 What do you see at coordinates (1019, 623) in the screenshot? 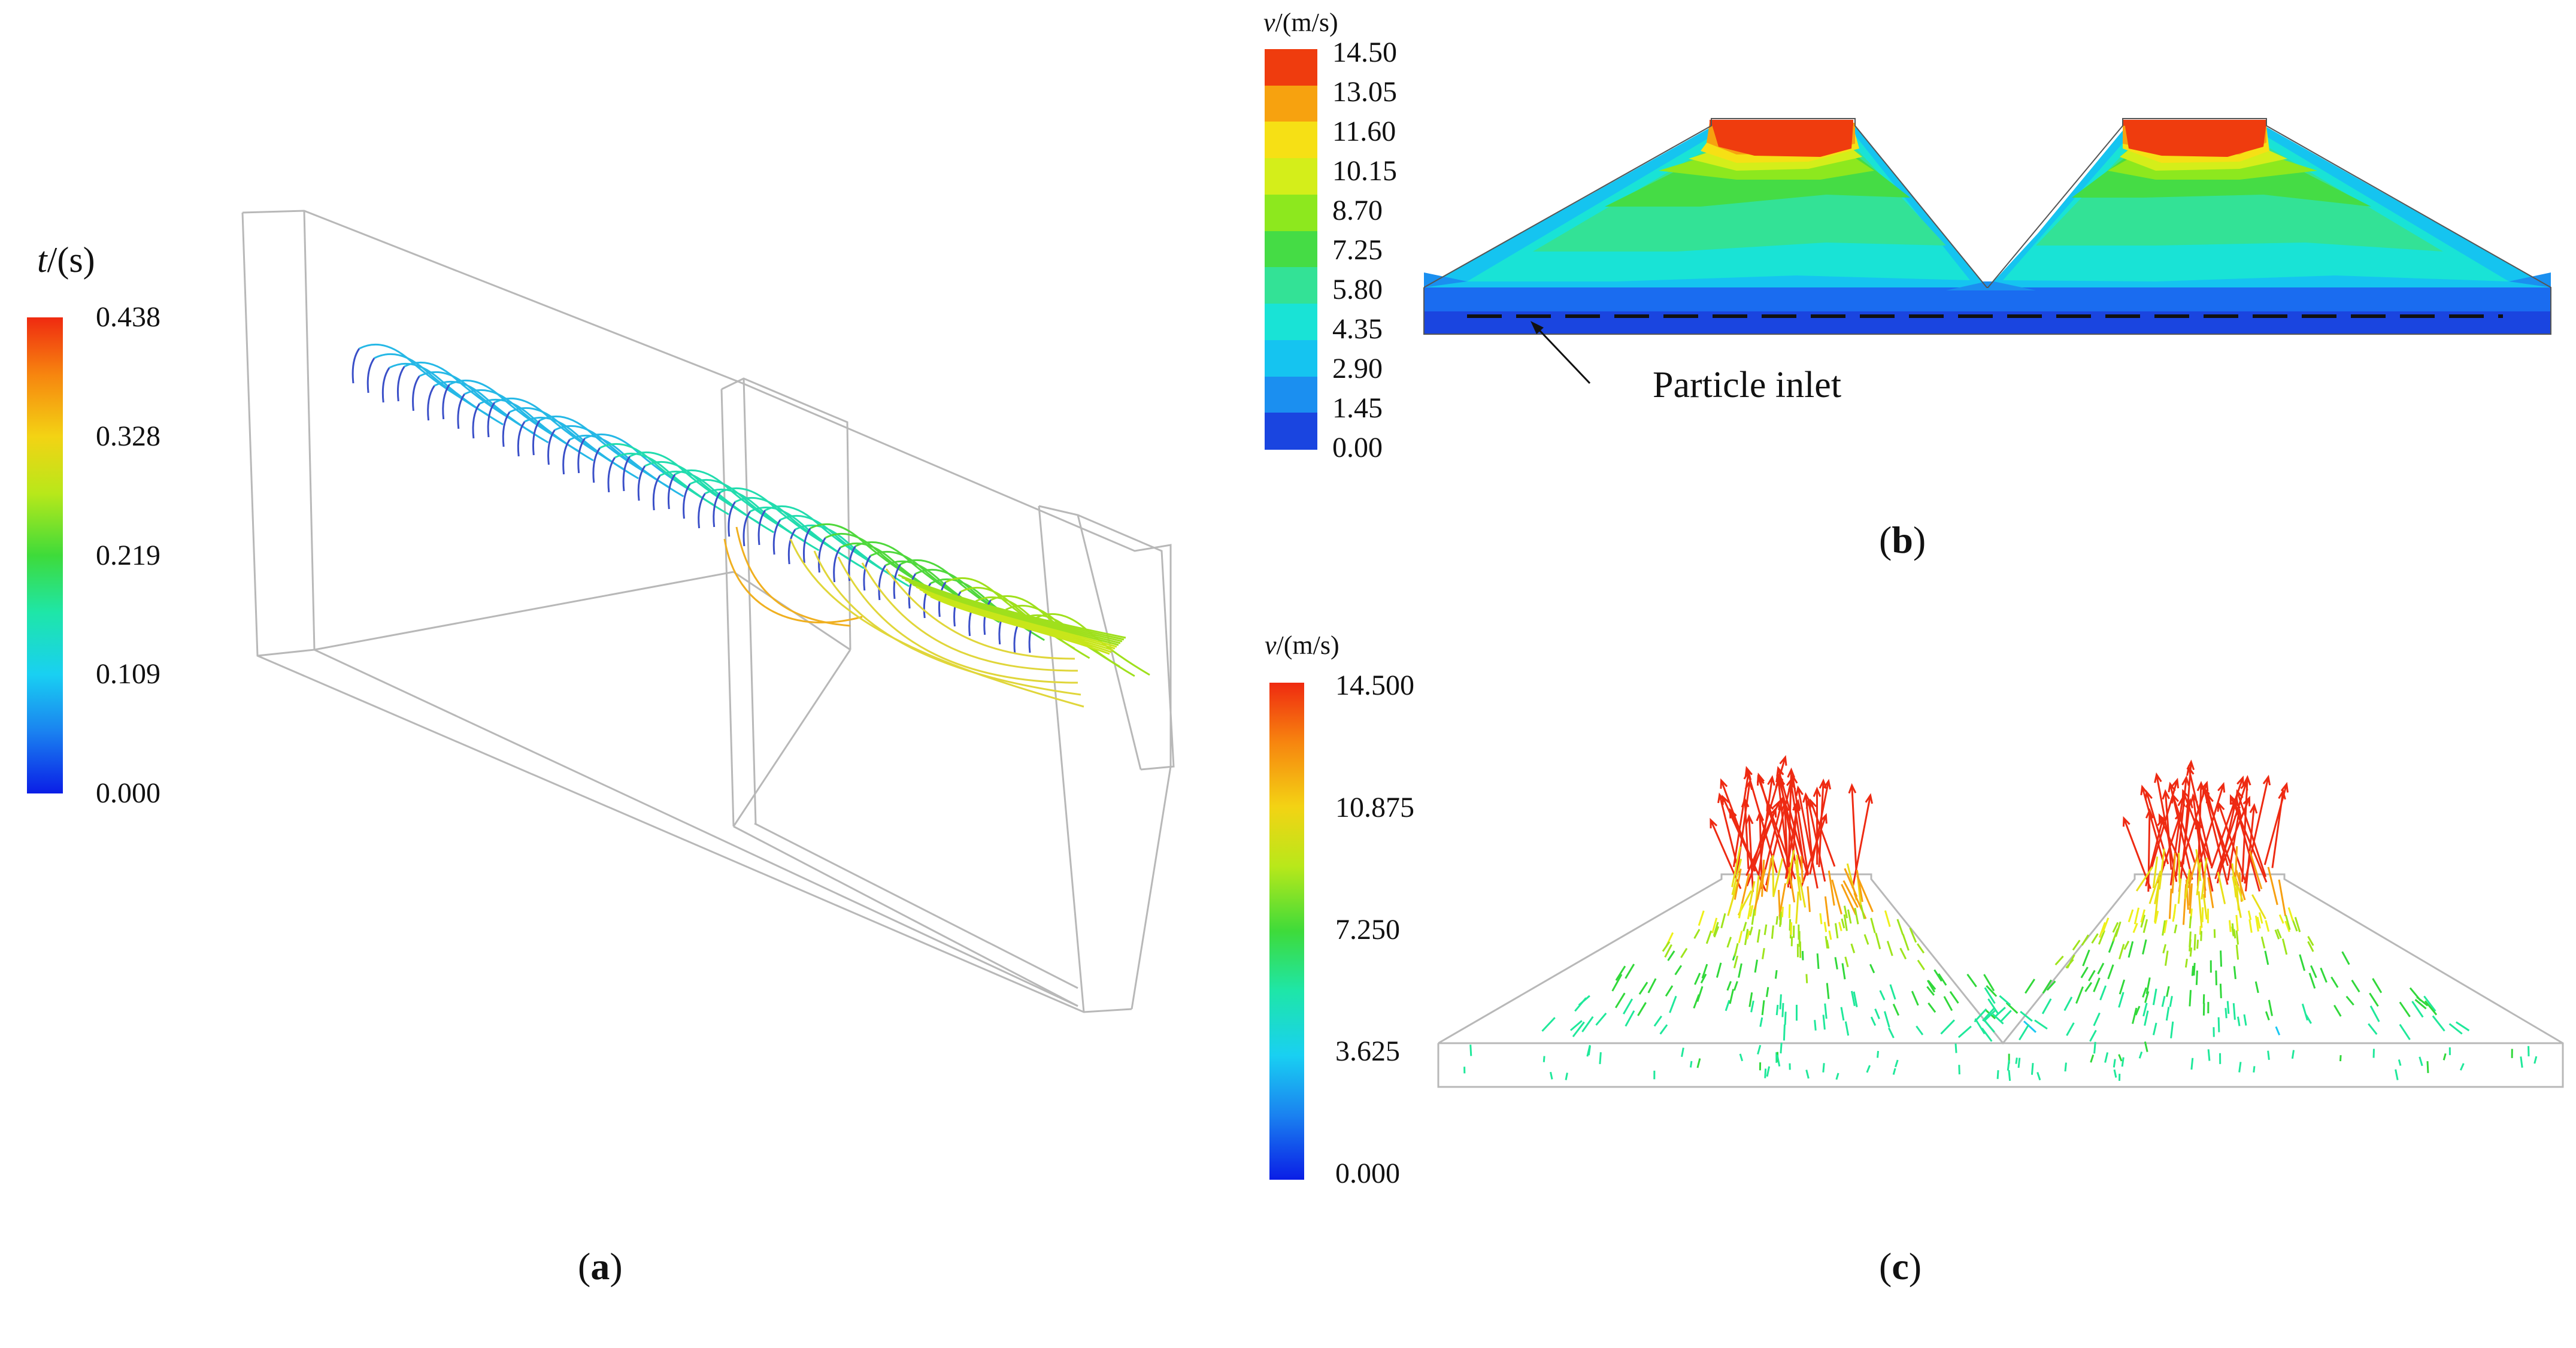
I see `trajectory-bundle` at bounding box center [1019, 623].